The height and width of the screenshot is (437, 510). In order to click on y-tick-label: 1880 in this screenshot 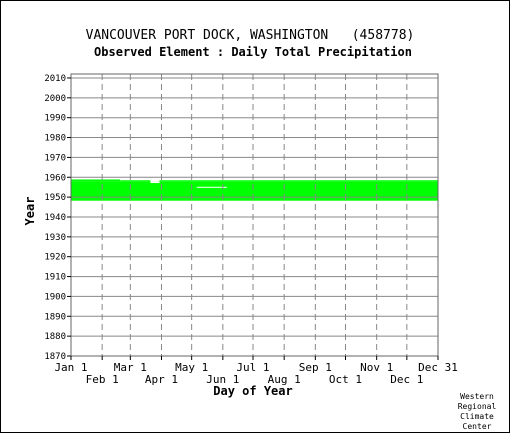, I will do `click(55, 337)`.